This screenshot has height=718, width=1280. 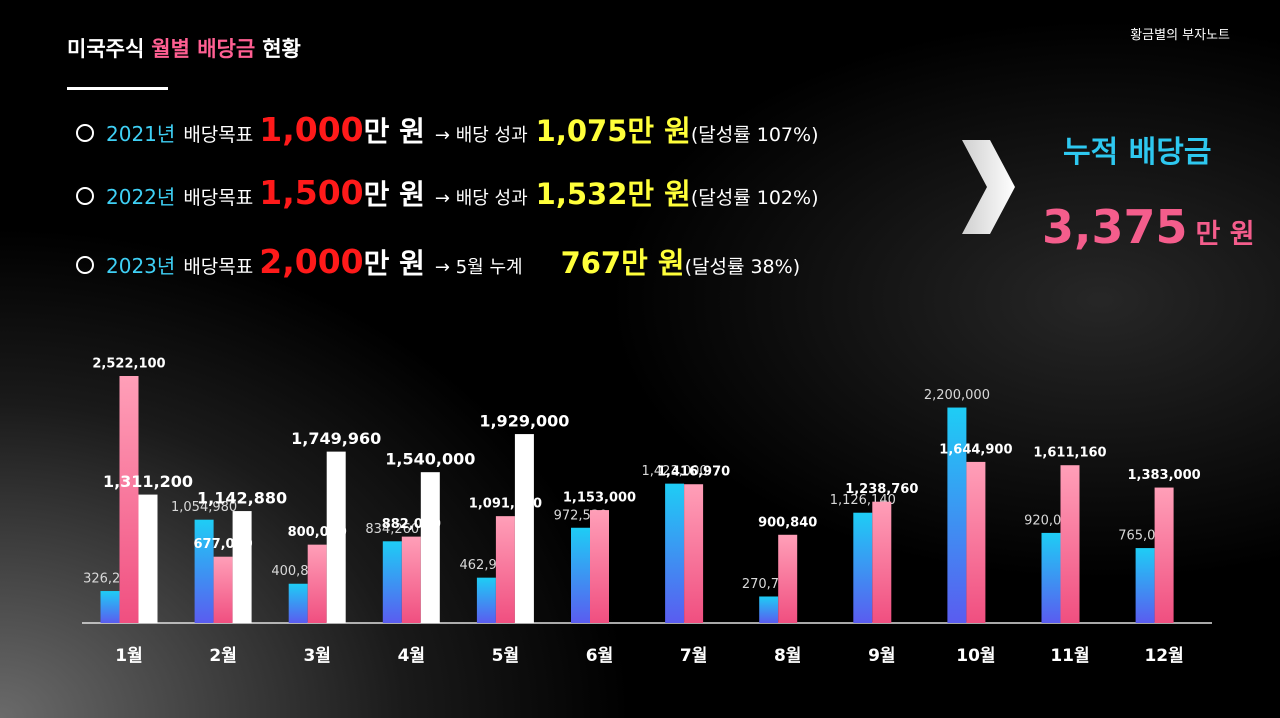 What do you see at coordinates (1069, 656) in the screenshot?
I see `x-tick-label: 11월` at bounding box center [1069, 656].